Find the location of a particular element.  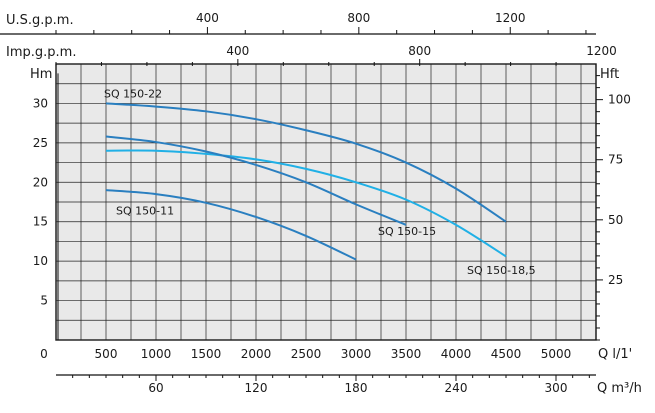

x-tick-label: 3500 is located at coordinates (406, 354).